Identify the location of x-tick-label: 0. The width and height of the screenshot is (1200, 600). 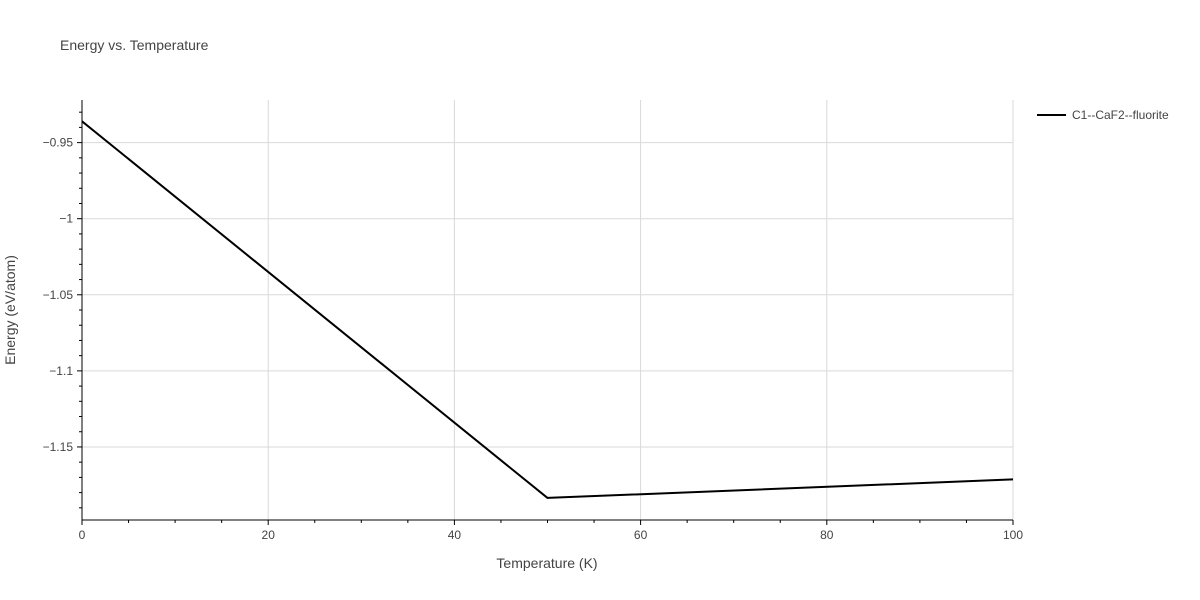
(82, 535).